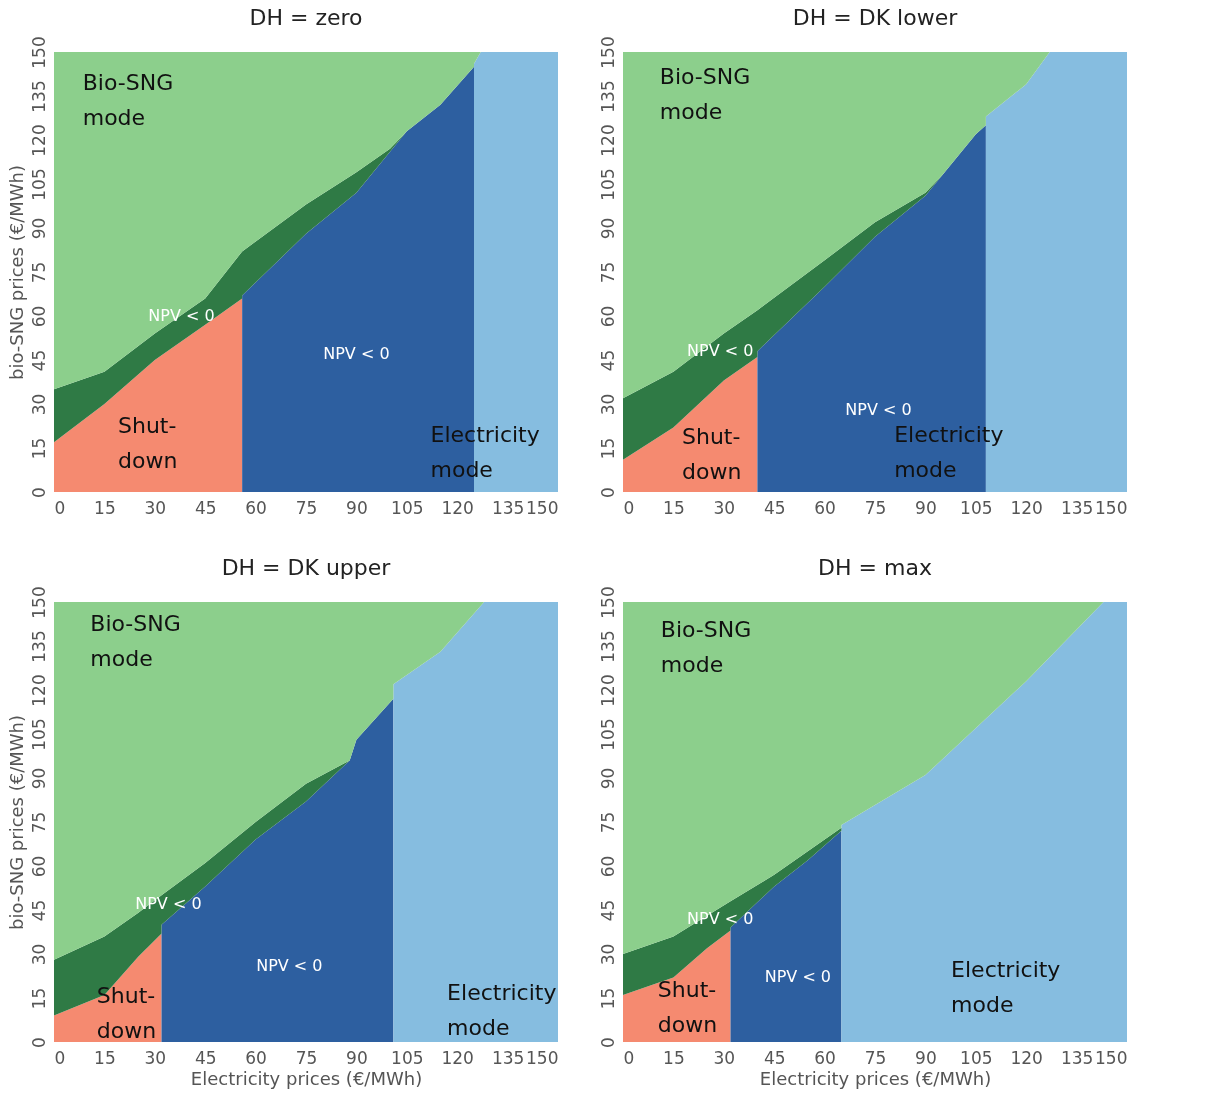 The image size is (1207, 1099). What do you see at coordinates (16, 272) in the screenshot?
I see `y-axis-title: bio-SNG prices (€/MWh)` at bounding box center [16, 272].